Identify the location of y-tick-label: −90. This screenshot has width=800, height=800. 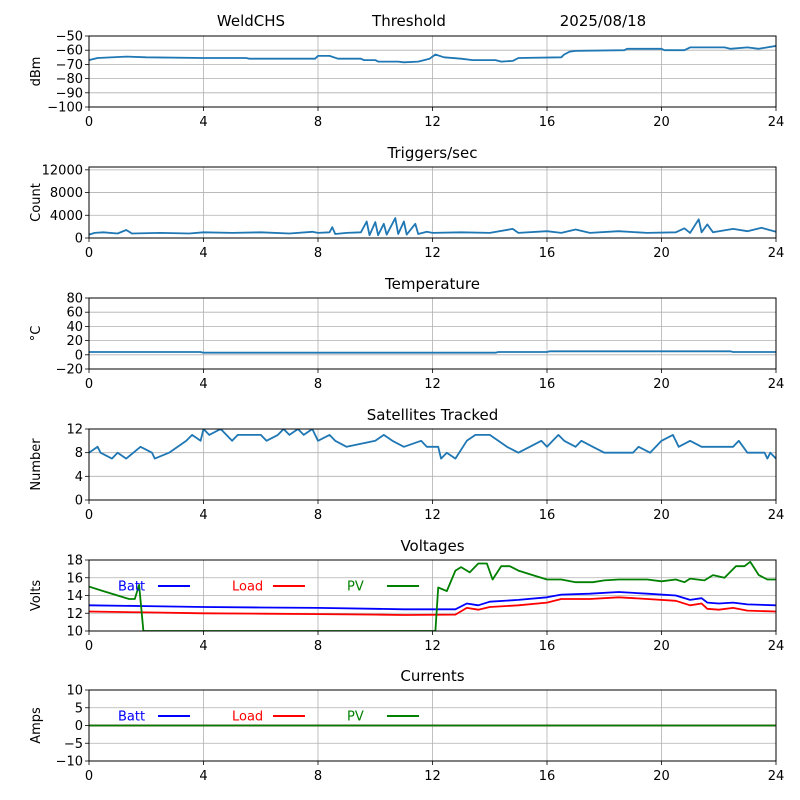
(69, 93).